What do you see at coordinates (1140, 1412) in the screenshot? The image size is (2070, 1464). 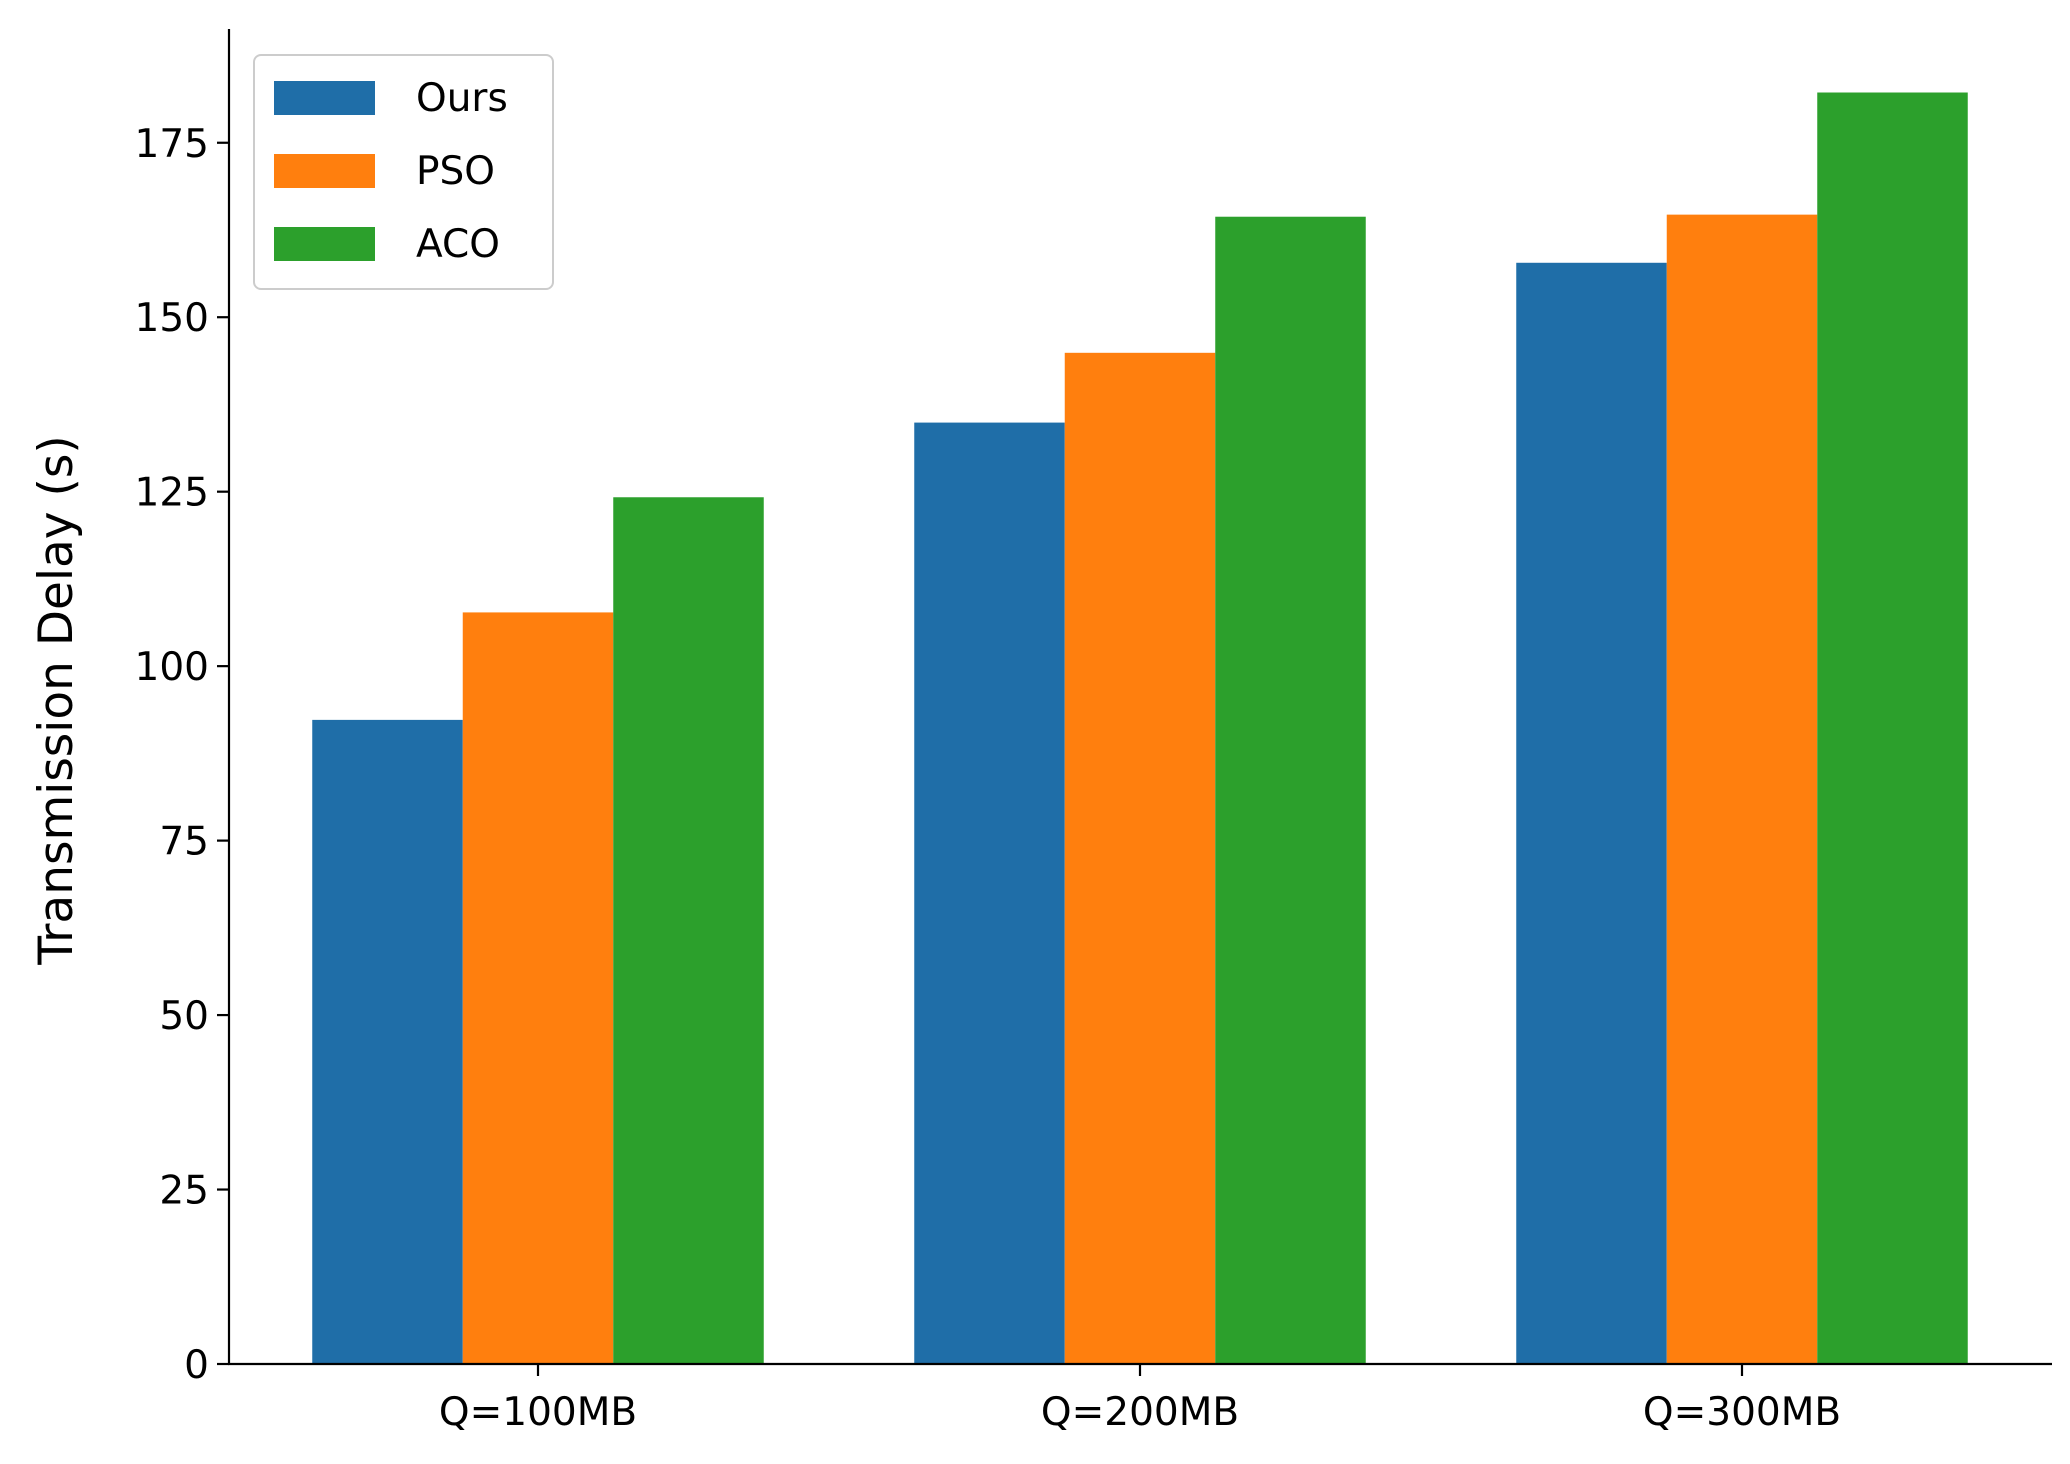 I see `x-tick-label-2: Q=200MB` at bounding box center [1140, 1412].